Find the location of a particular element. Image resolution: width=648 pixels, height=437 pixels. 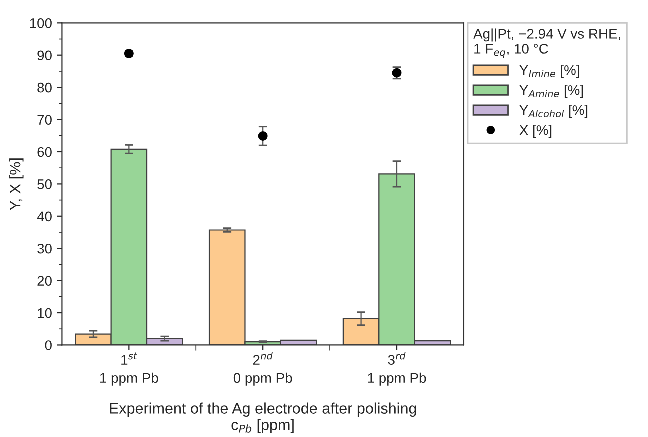

y-tick-label: 70 is located at coordinates (45, 120).